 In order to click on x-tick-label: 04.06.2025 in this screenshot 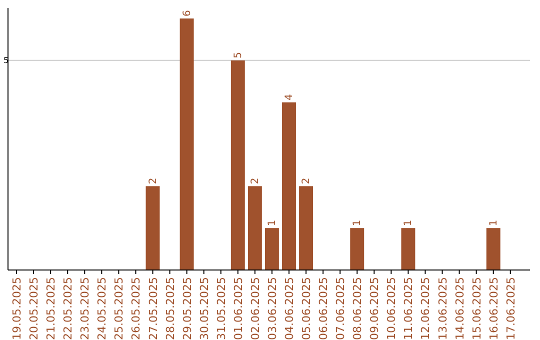, I will do `click(289, 308)`.